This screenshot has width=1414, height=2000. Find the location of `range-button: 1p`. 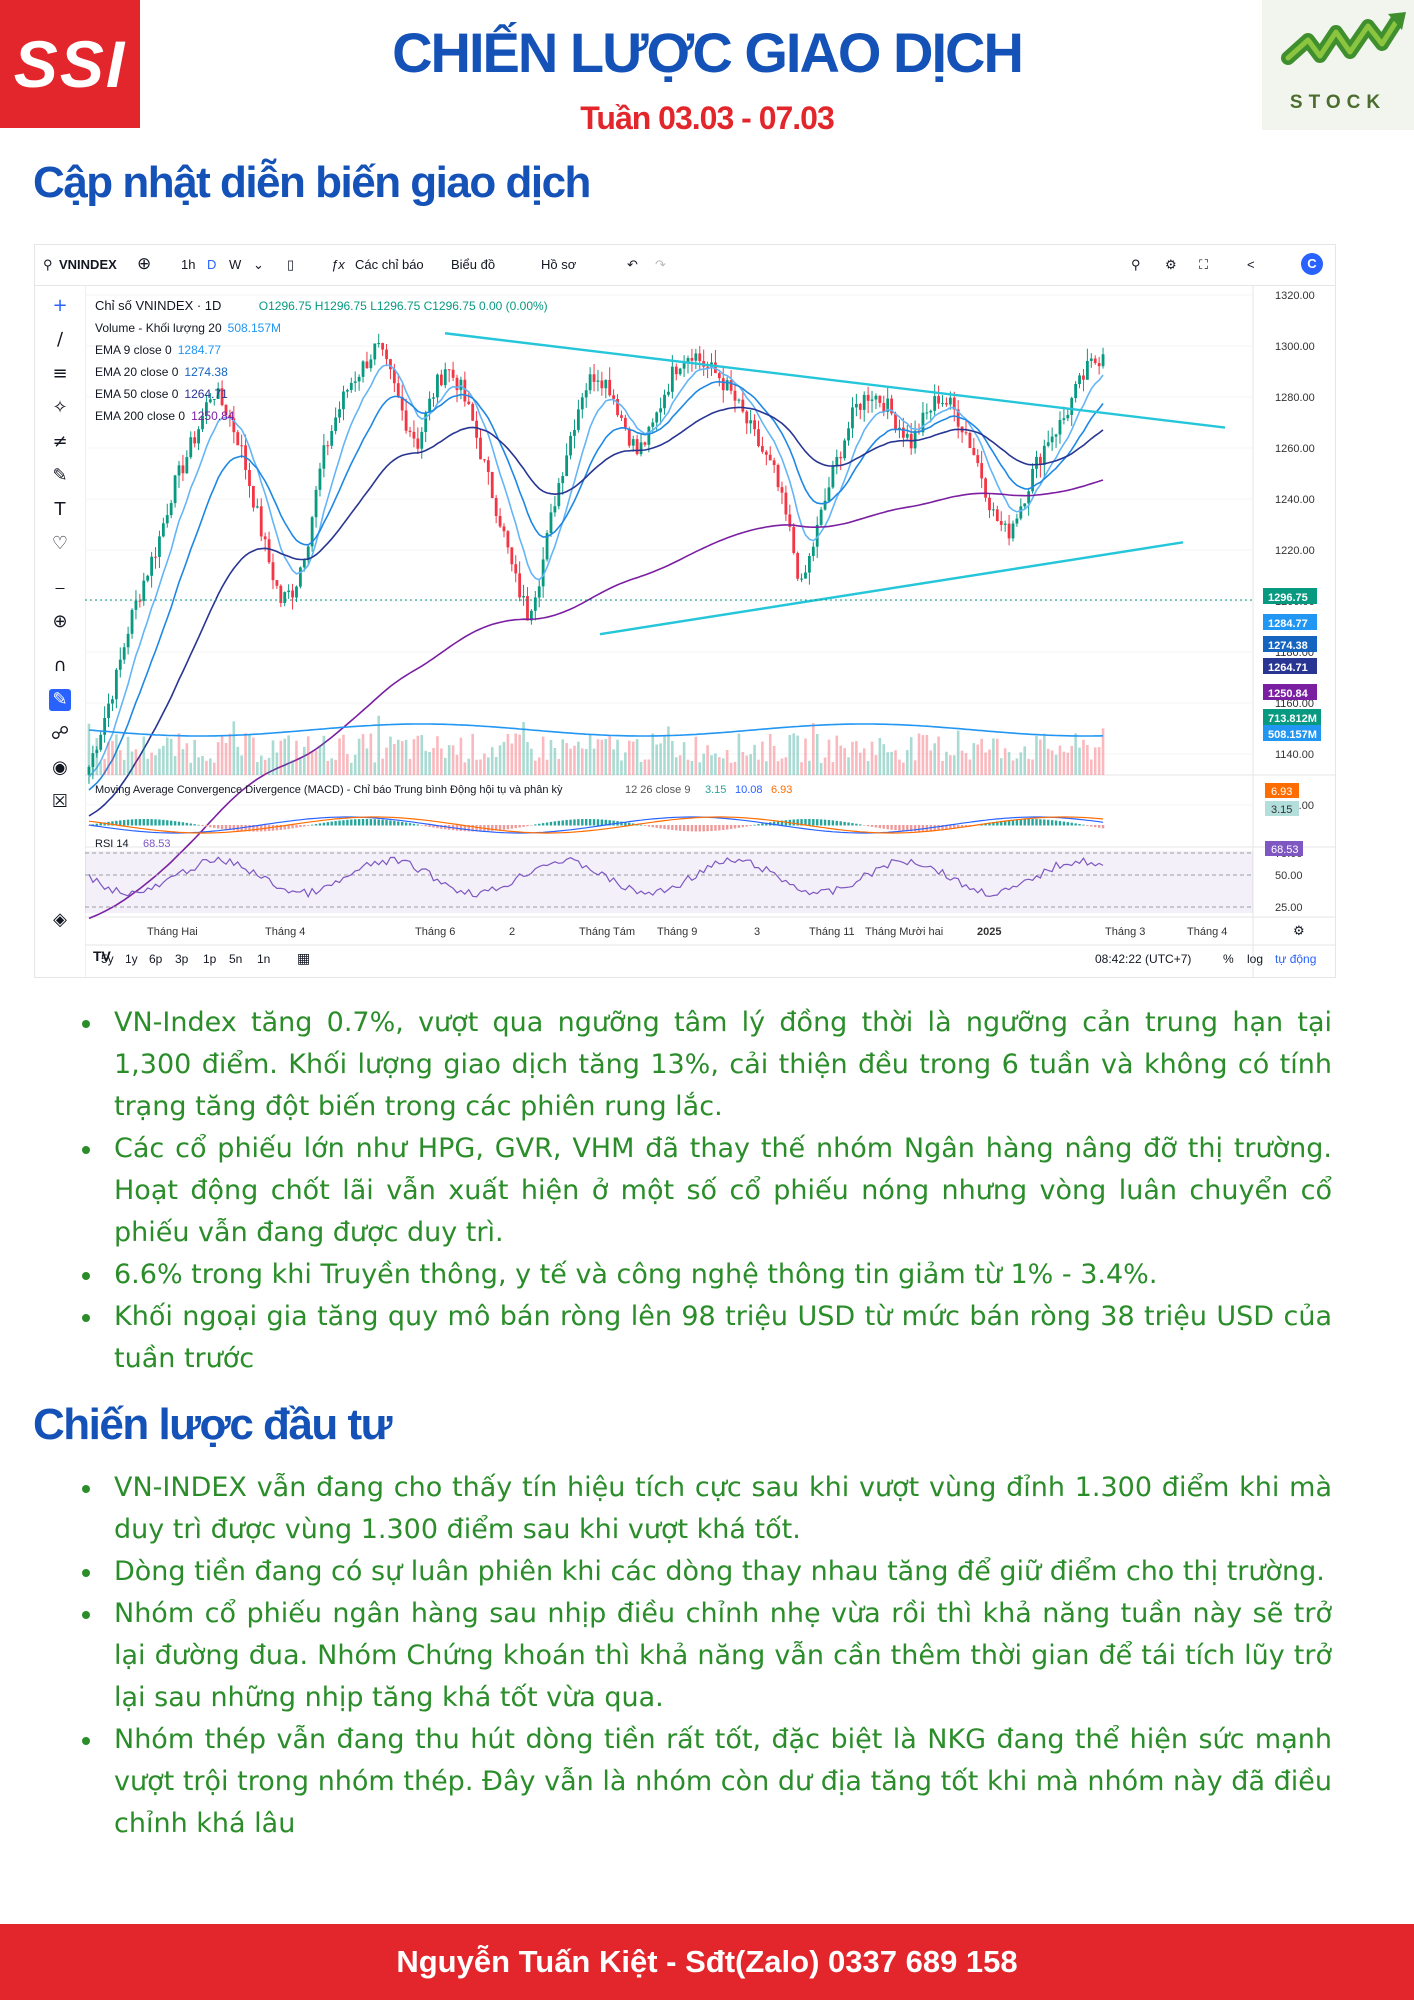

range-button: 1p is located at coordinates (210, 959).